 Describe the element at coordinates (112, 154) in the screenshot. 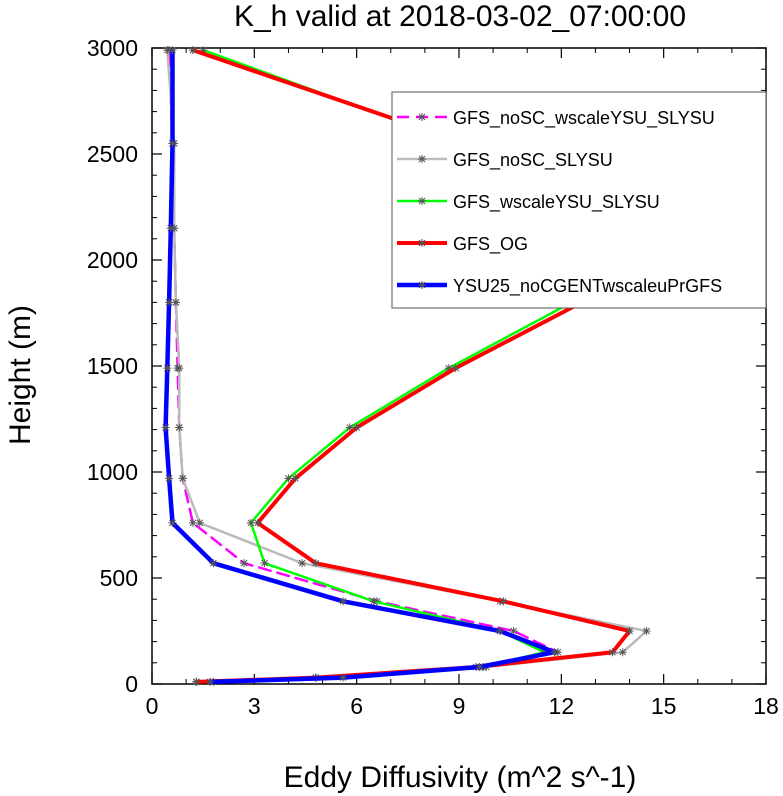

I see `y-tick-label: 2500` at that location.